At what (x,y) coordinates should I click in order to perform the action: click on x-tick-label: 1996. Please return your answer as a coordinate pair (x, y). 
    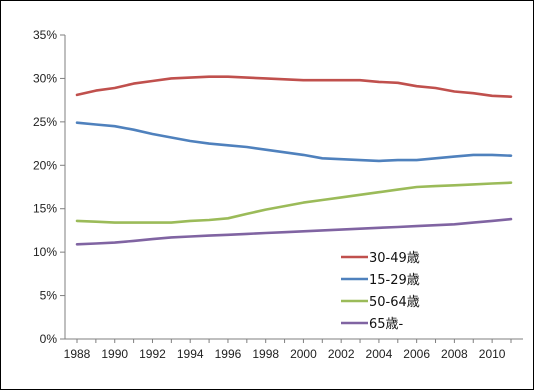
    Looking at the image, I should click on (228, 354).